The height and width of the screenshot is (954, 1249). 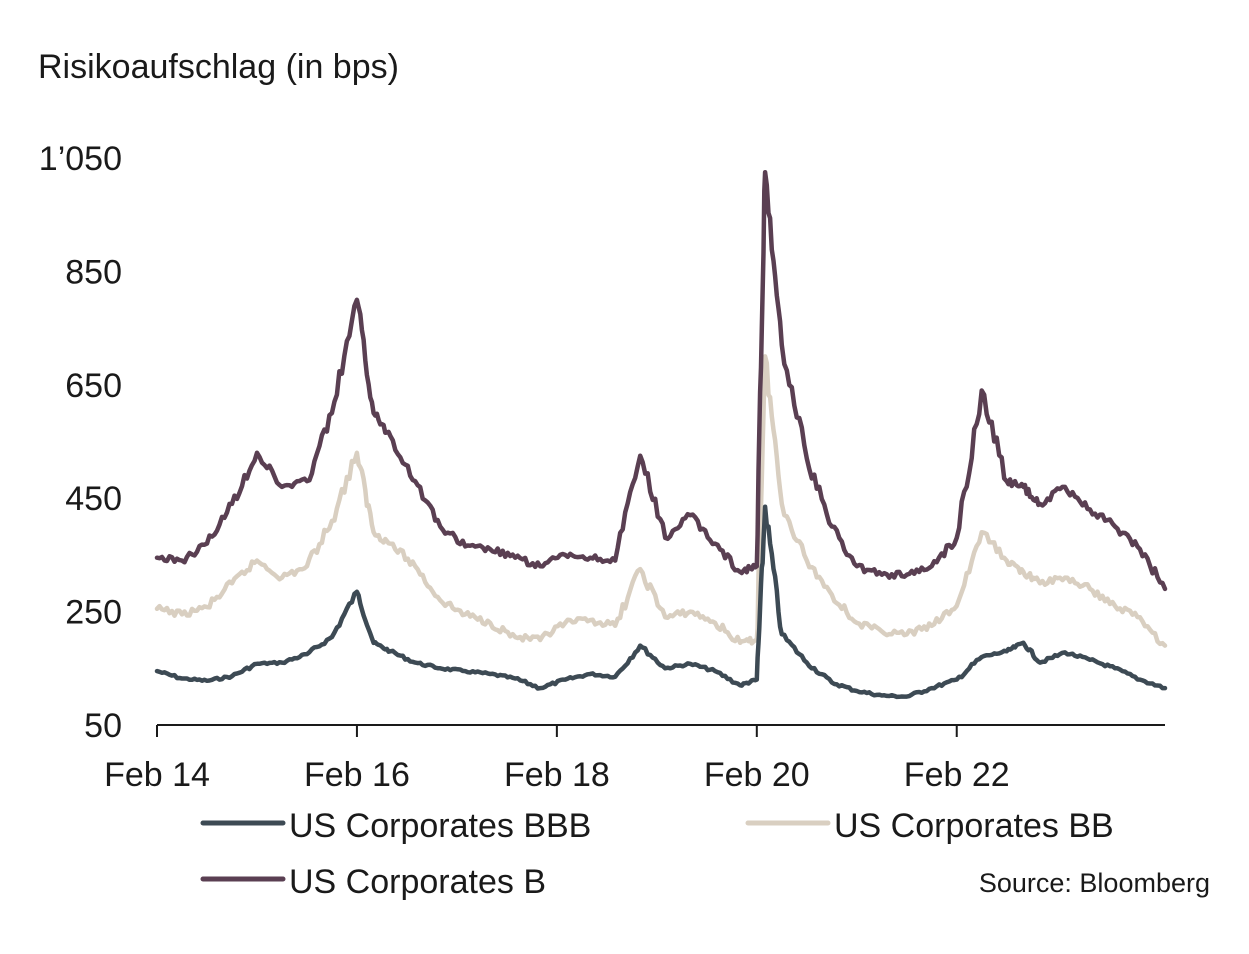 What do you see at coordinates (557, 775) in the screenshot?
I see `x-tick-label: Feb 18` at bounding box center [557, 775].